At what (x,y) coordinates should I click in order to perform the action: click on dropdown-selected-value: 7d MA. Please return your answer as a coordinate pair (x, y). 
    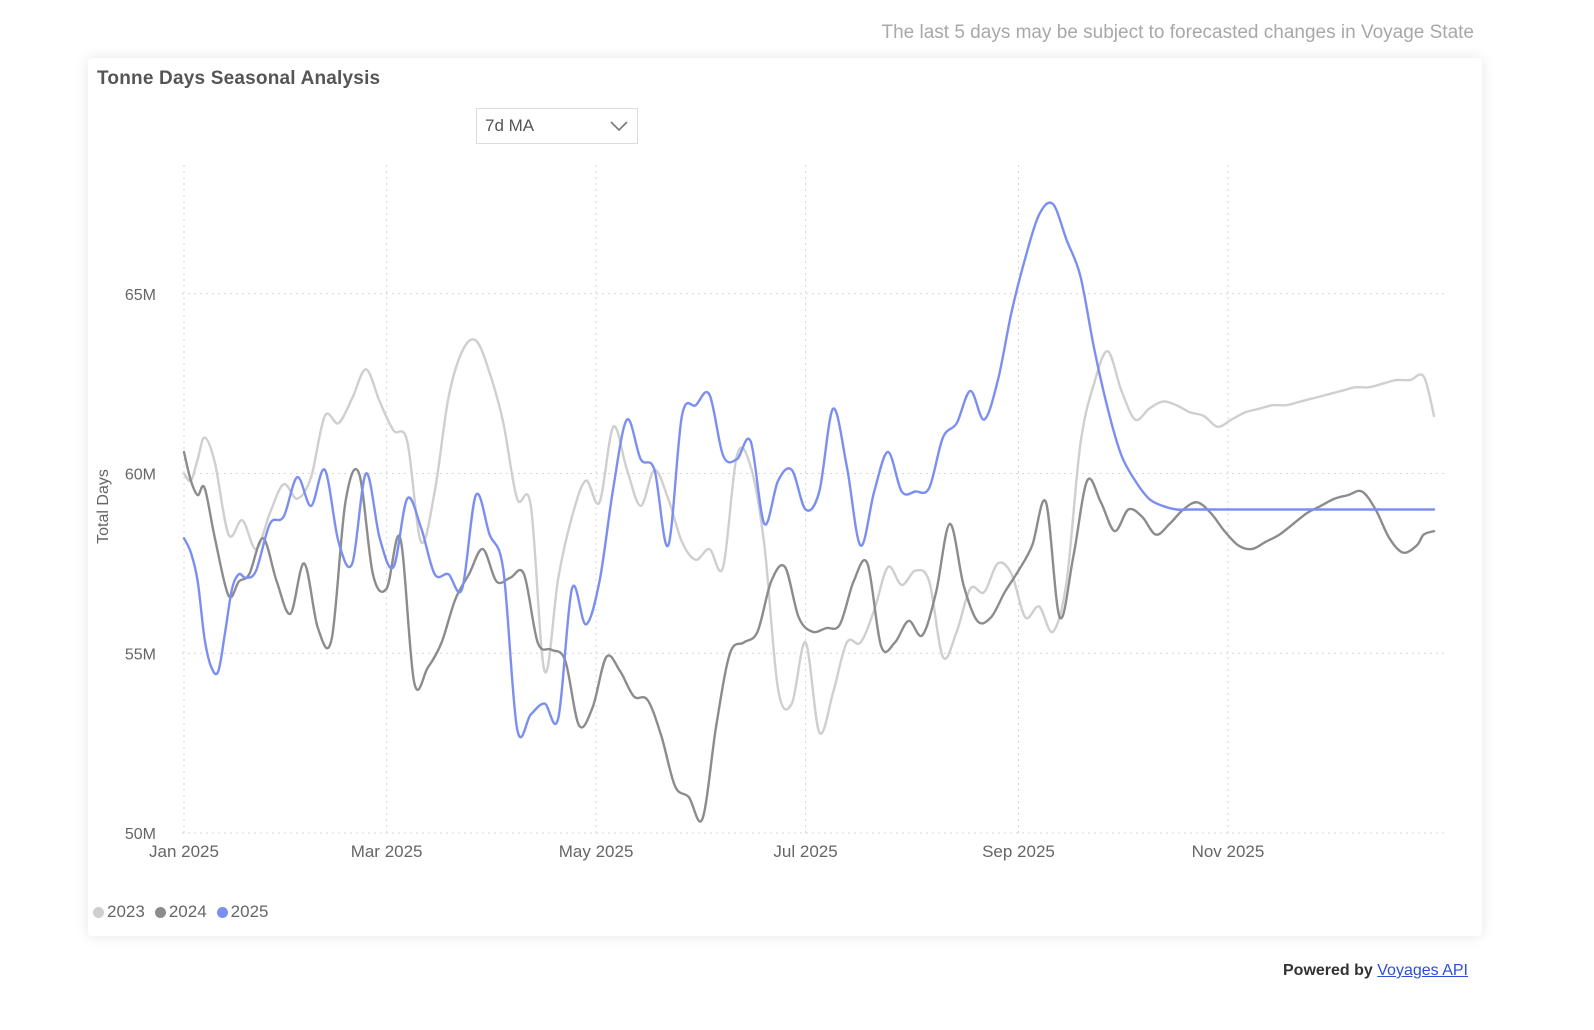
    Looking at the image, I should click on (510, 125).